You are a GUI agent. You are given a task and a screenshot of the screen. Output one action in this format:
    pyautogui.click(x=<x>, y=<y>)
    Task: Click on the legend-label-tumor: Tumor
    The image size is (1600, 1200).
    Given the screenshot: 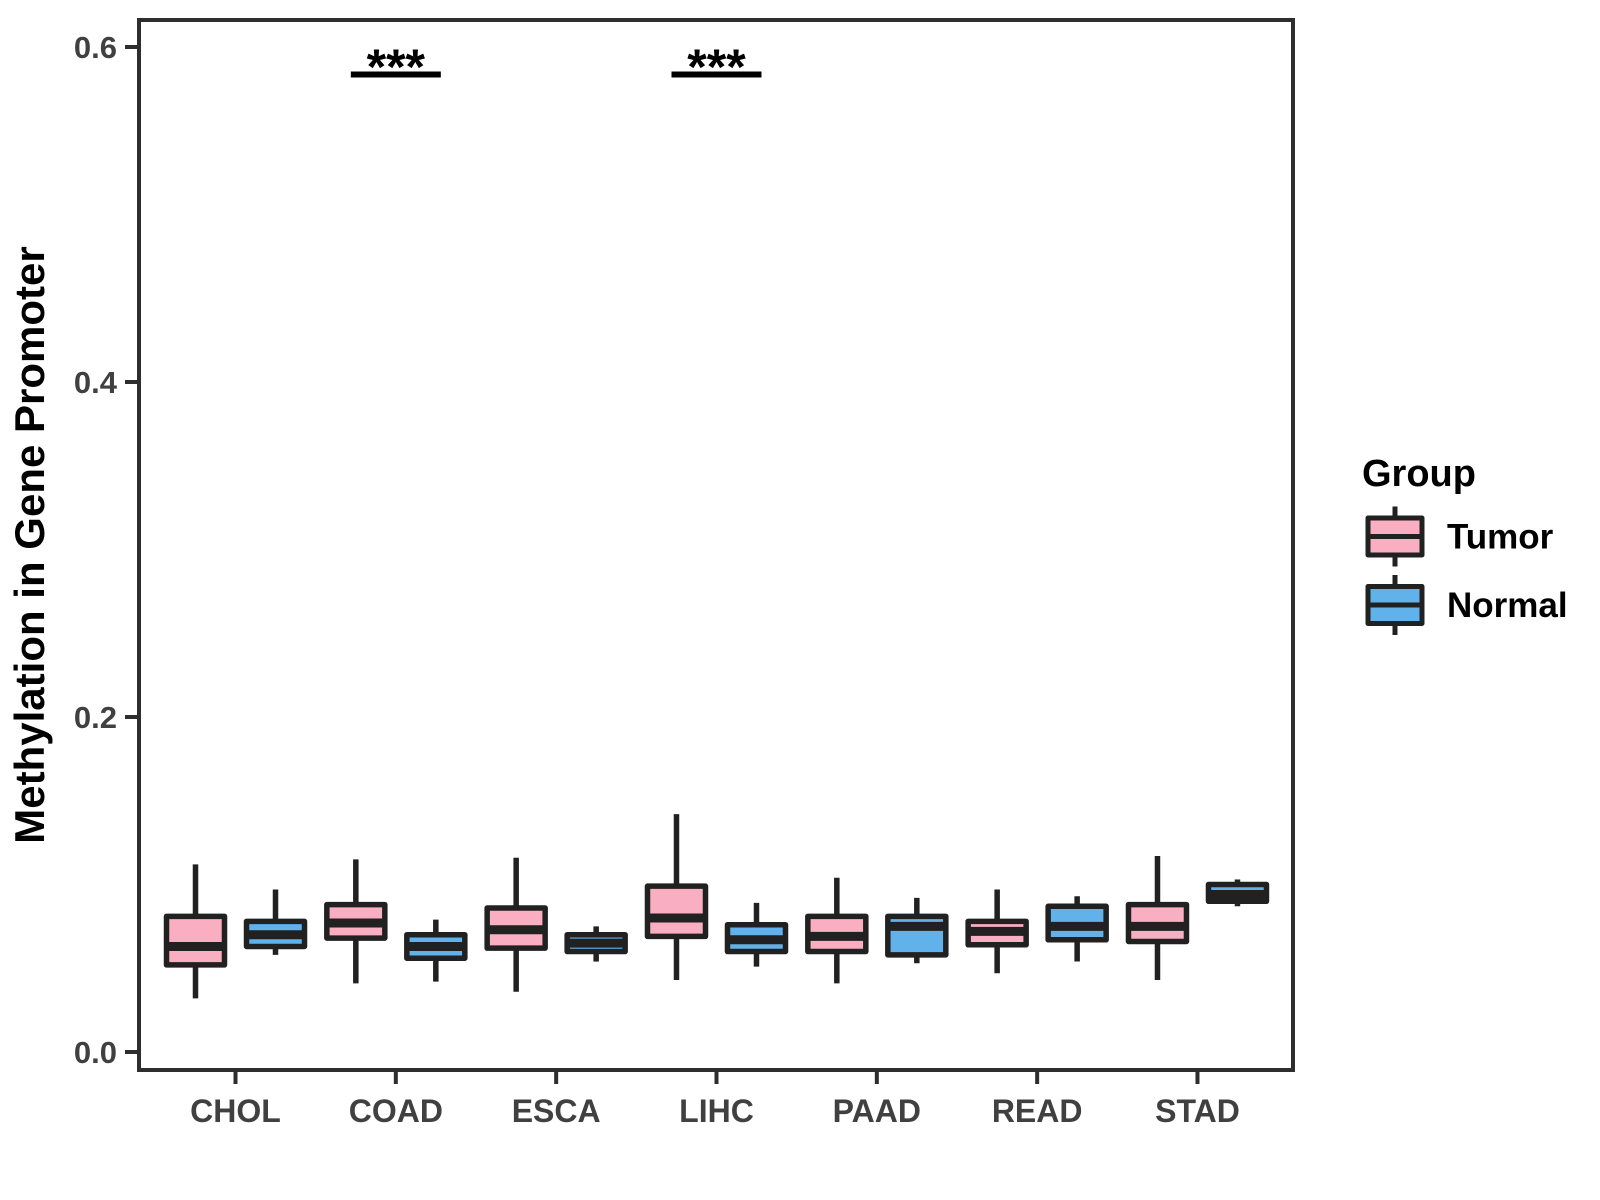 What is the action you would take?
    pyautogui.click(x=1500, y=537)
    